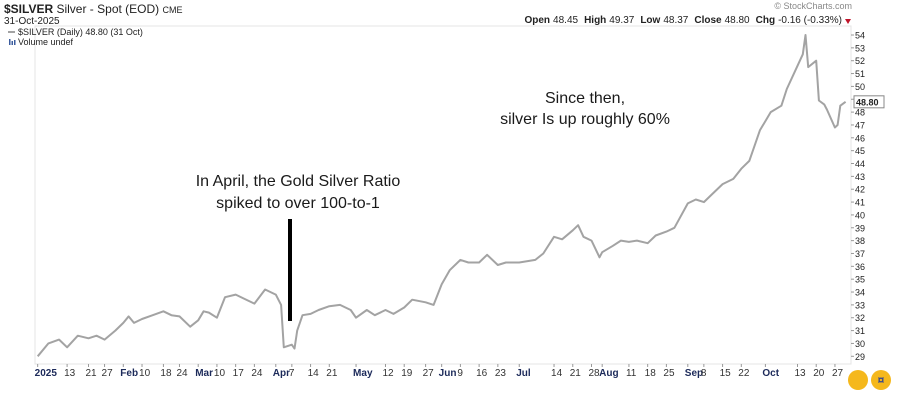  What do you see at coordinates (860, 164) in the screenshot?
I see `y-tick-label: 44` at bounding box center [860, 164].